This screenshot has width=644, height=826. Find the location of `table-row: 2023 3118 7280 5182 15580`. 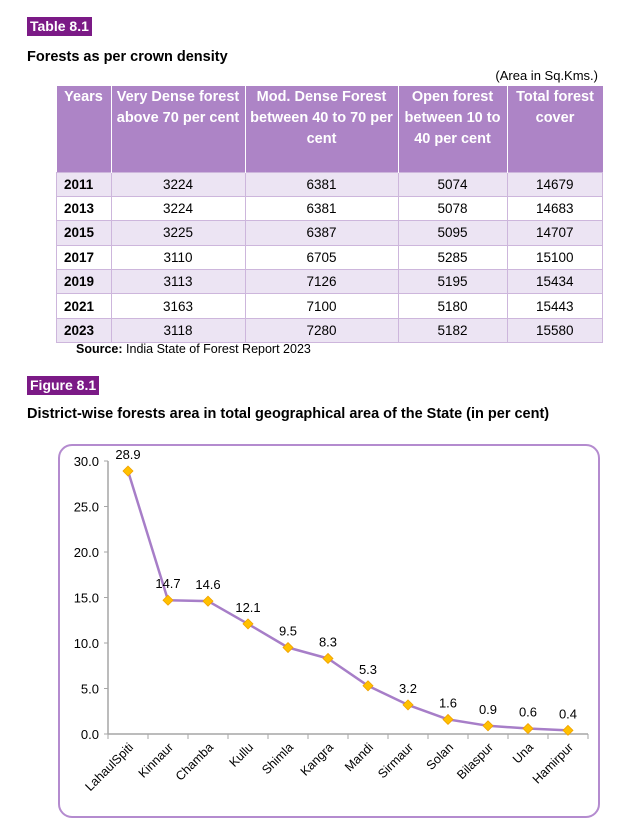

table-row: 2023 3118 7280 5182 15580 is located at coordinates (329, 330).